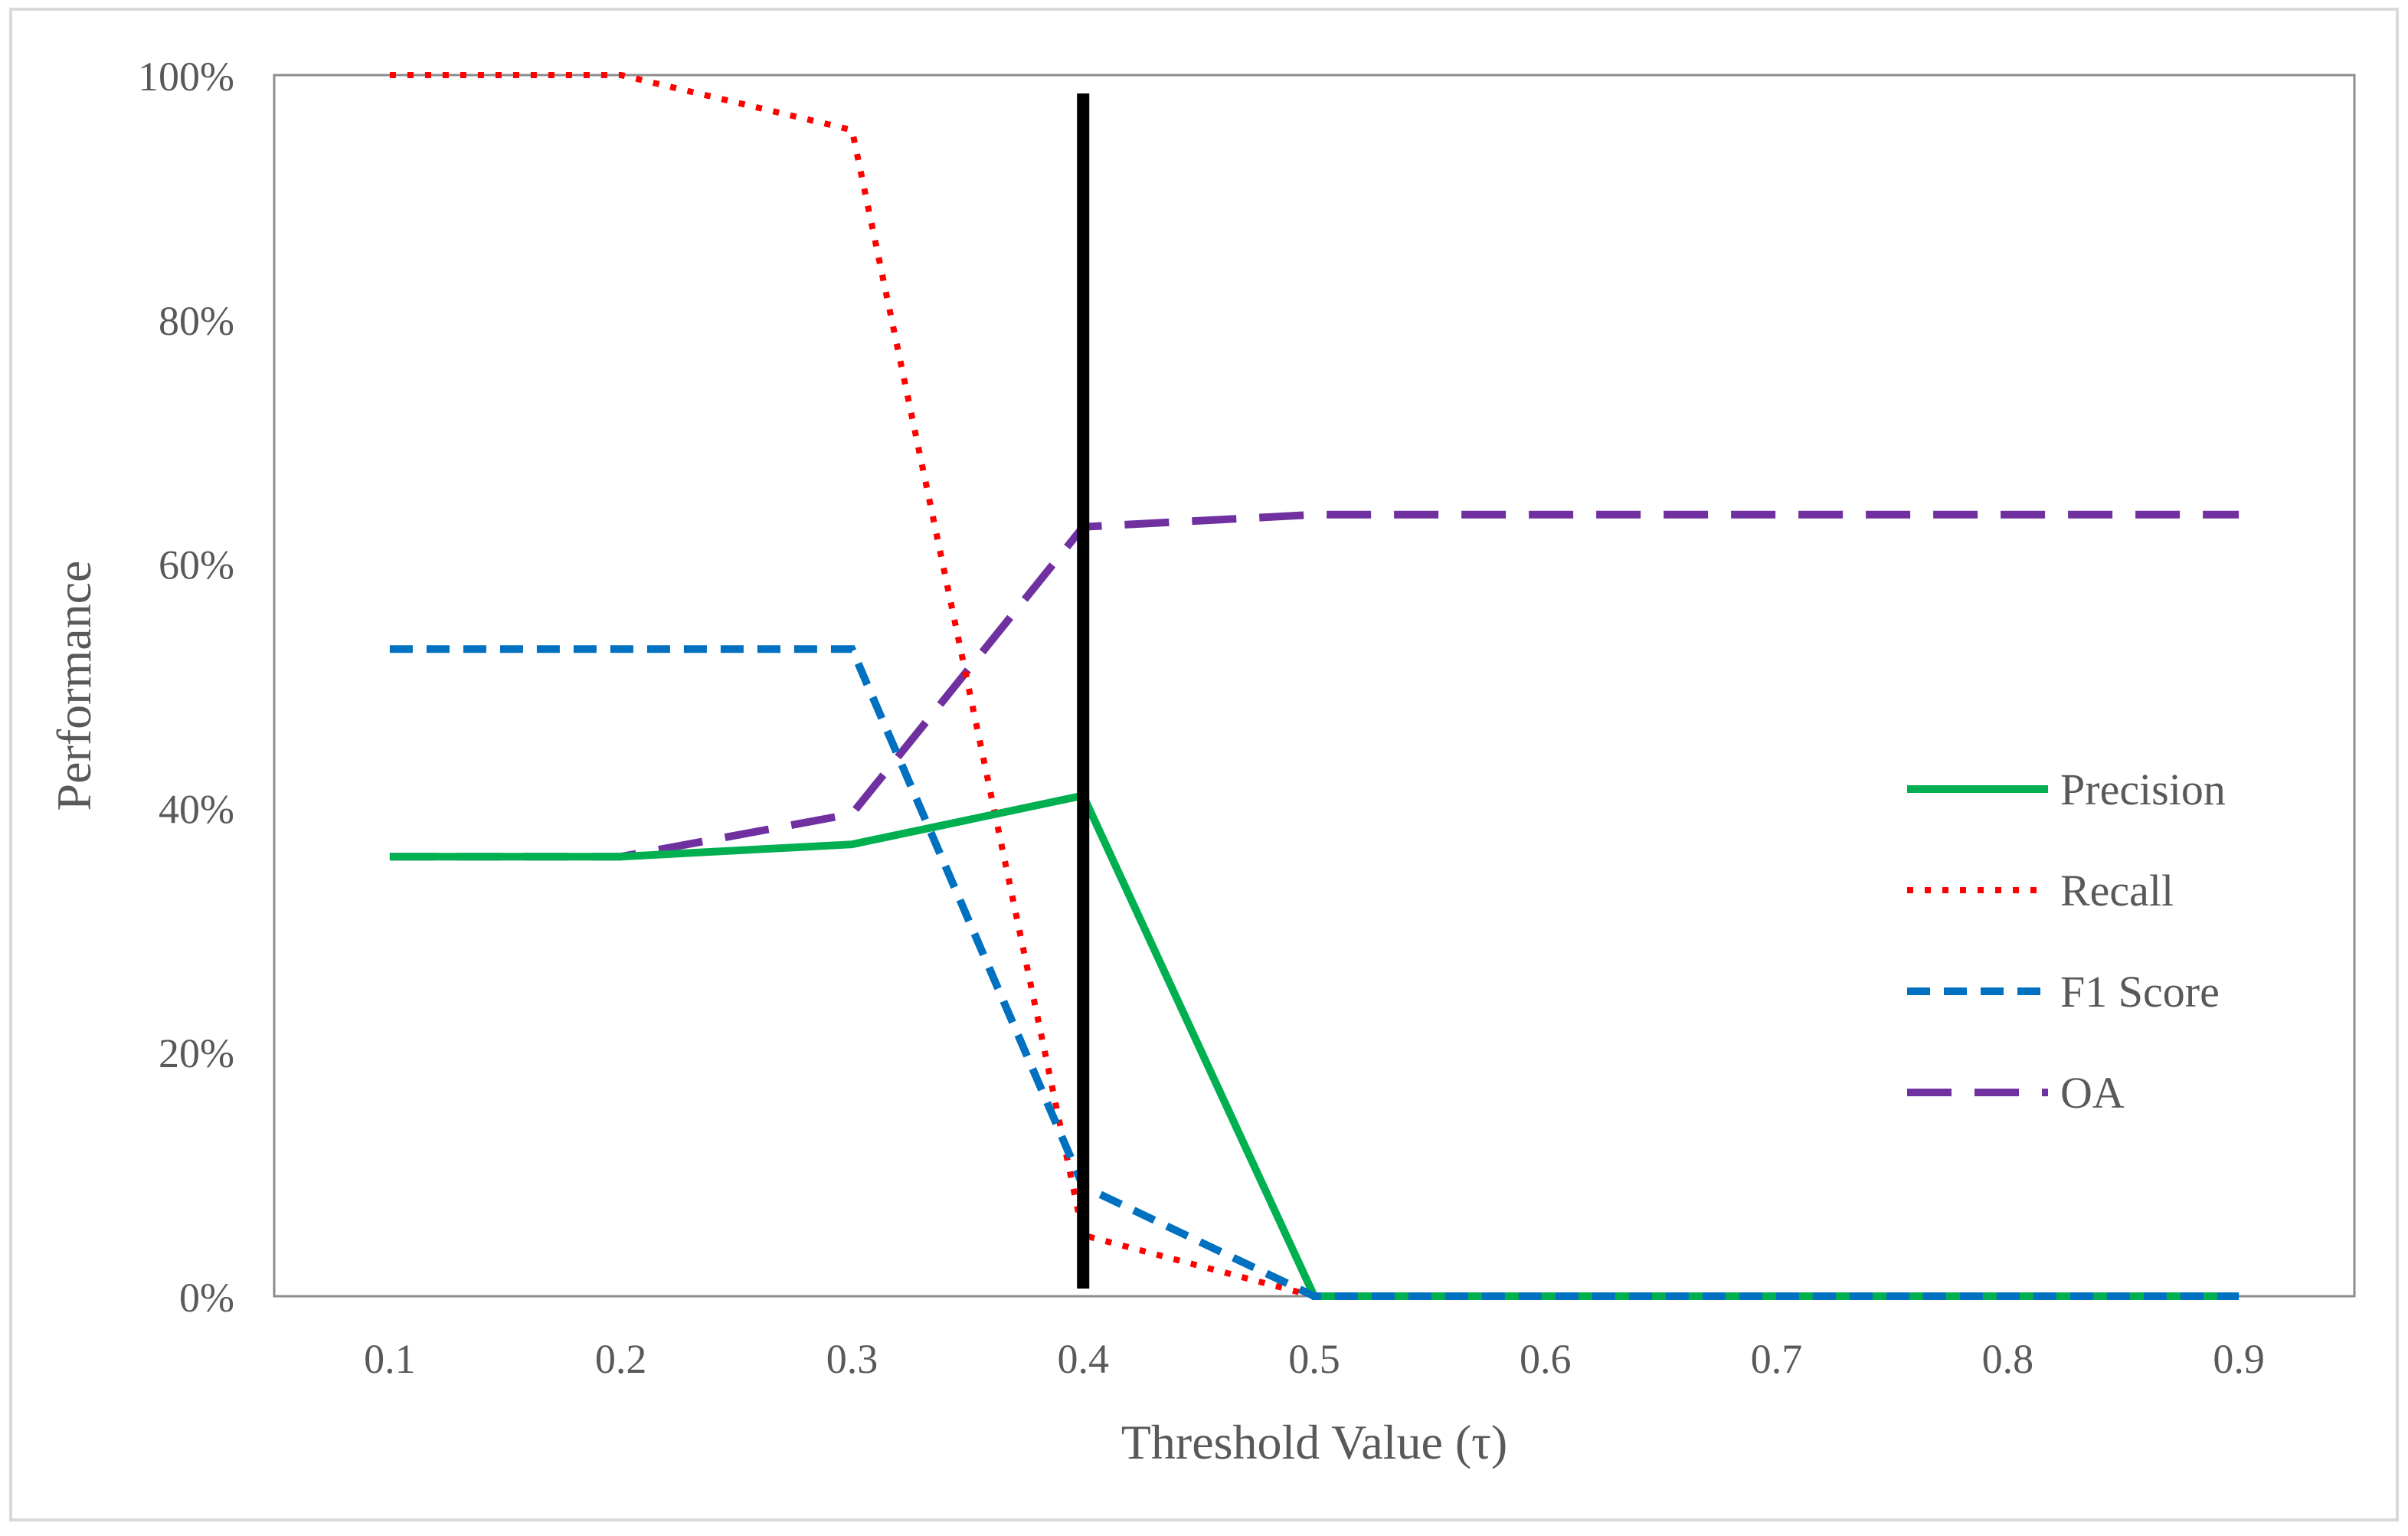 This screenshot has height=1536, width=2408. What do you see at coordinates (2143, 790) in the screenshot?
I see `legend-label: Precision` at bounding box center [2143, 790].